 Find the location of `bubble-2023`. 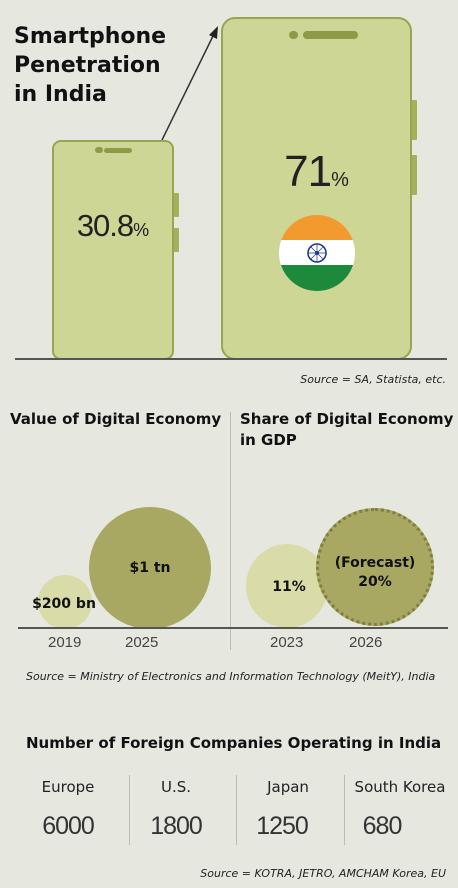

bubble-2023 is located at coordinates (287, 586).